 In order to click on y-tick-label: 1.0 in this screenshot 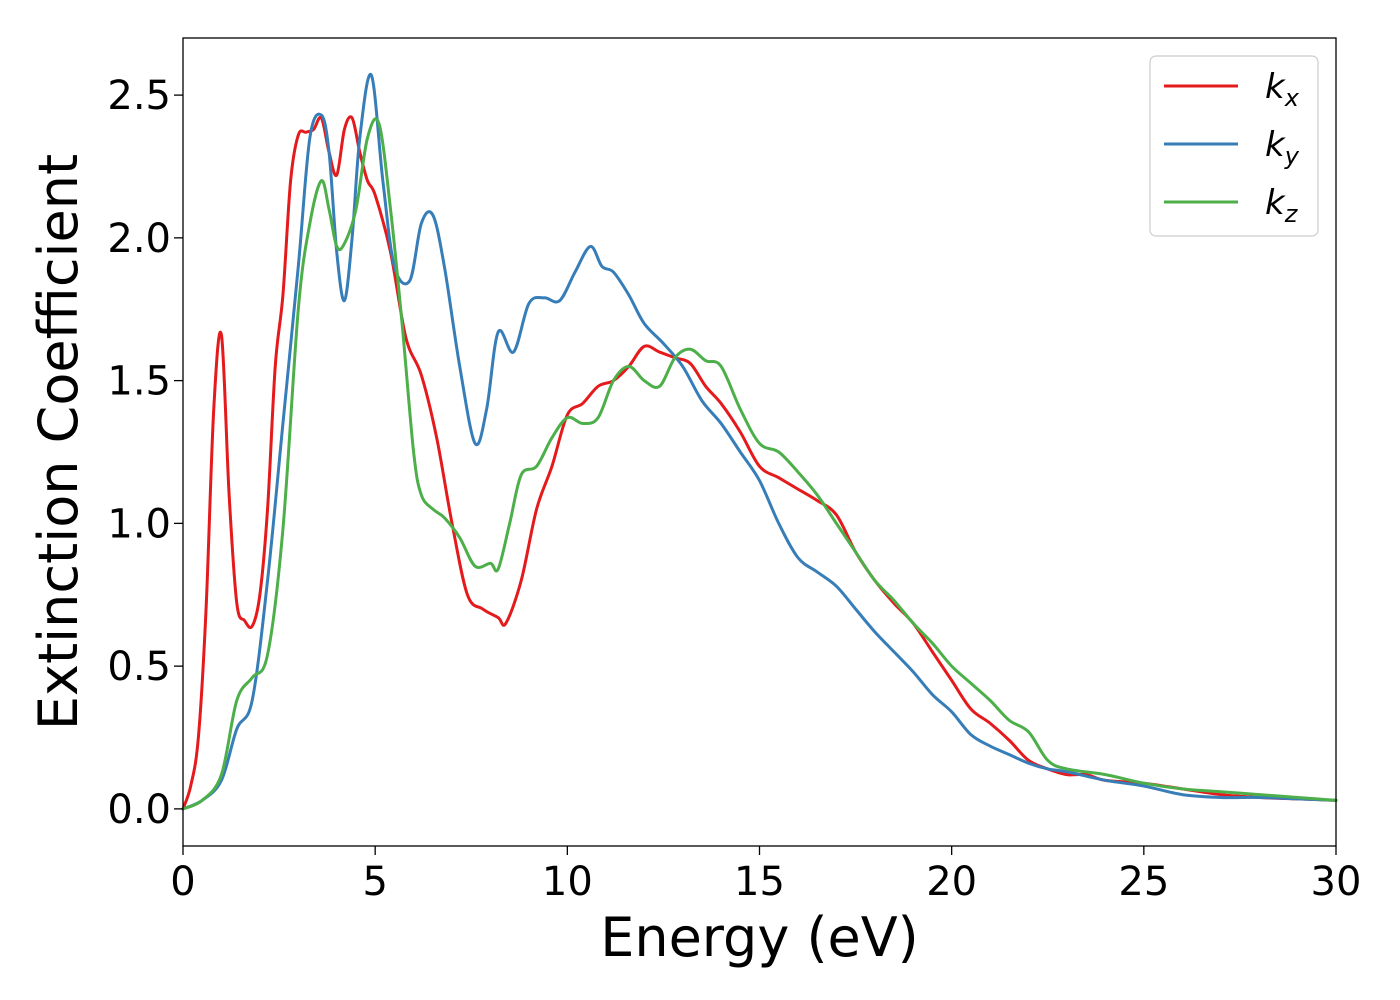, I will do `click(139, 524)`.